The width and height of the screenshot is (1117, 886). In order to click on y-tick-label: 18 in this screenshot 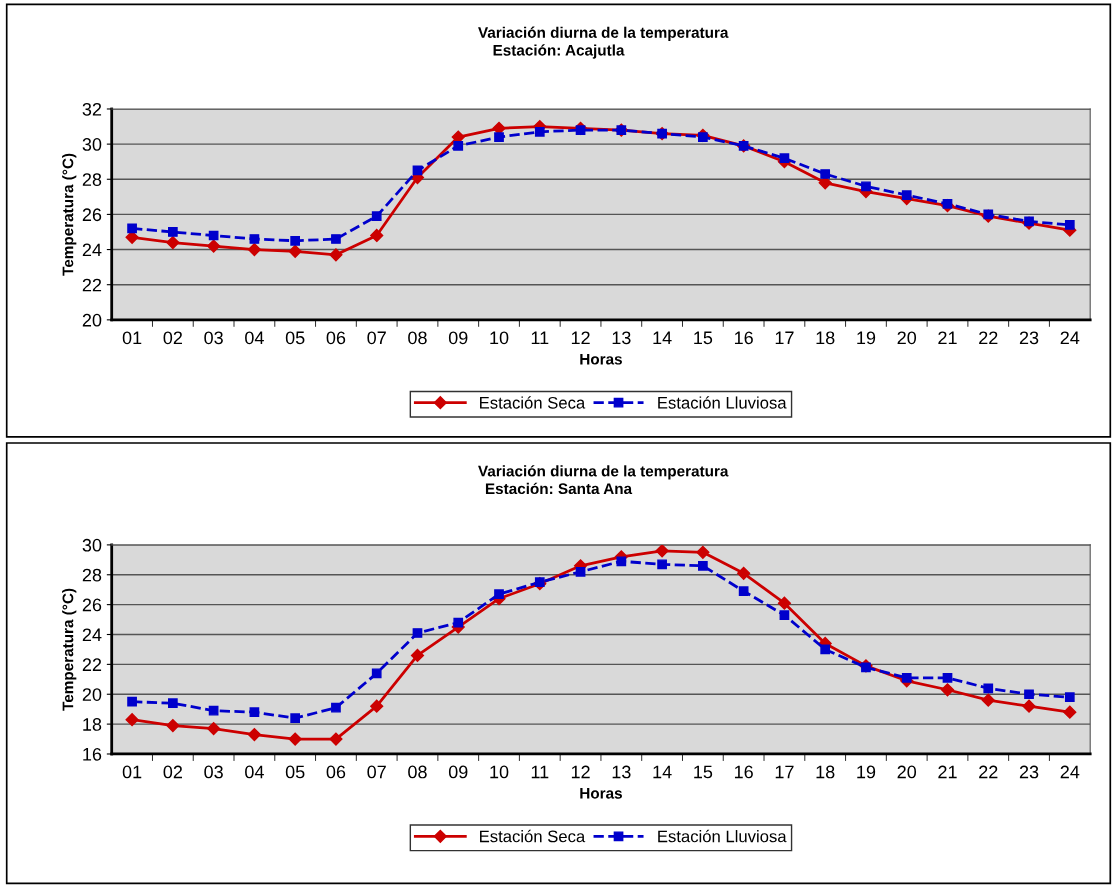, I will do `click(92, 724)`.